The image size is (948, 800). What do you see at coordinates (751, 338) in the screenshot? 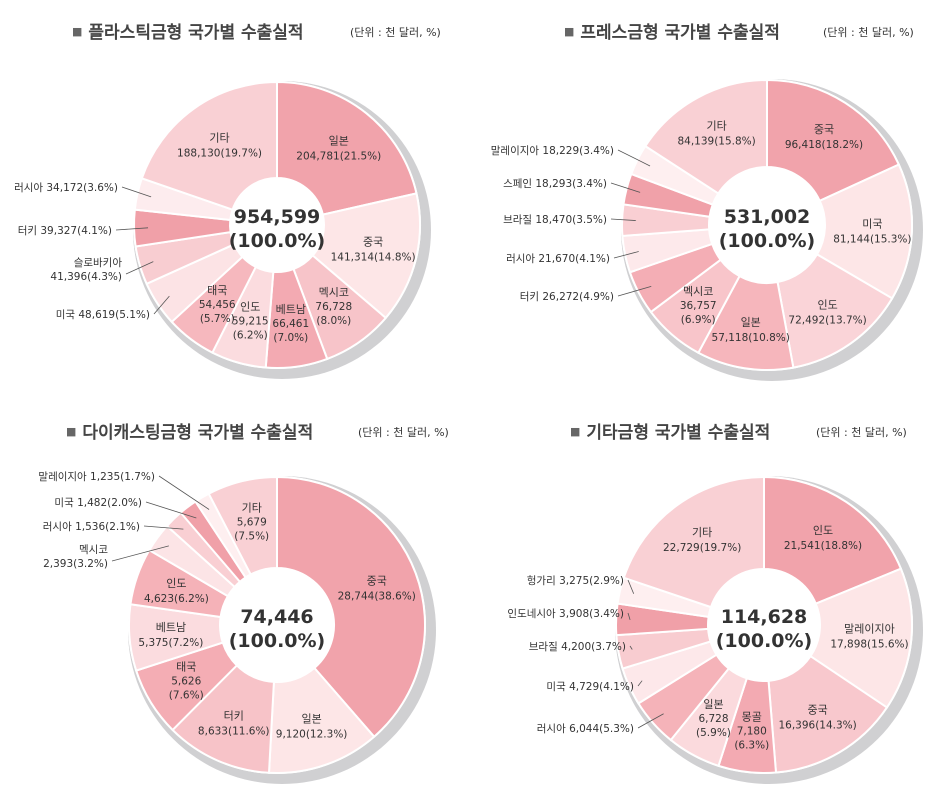
I see `slice-label-value: 57,118(10.8%)` at bounding box center [751, 338].